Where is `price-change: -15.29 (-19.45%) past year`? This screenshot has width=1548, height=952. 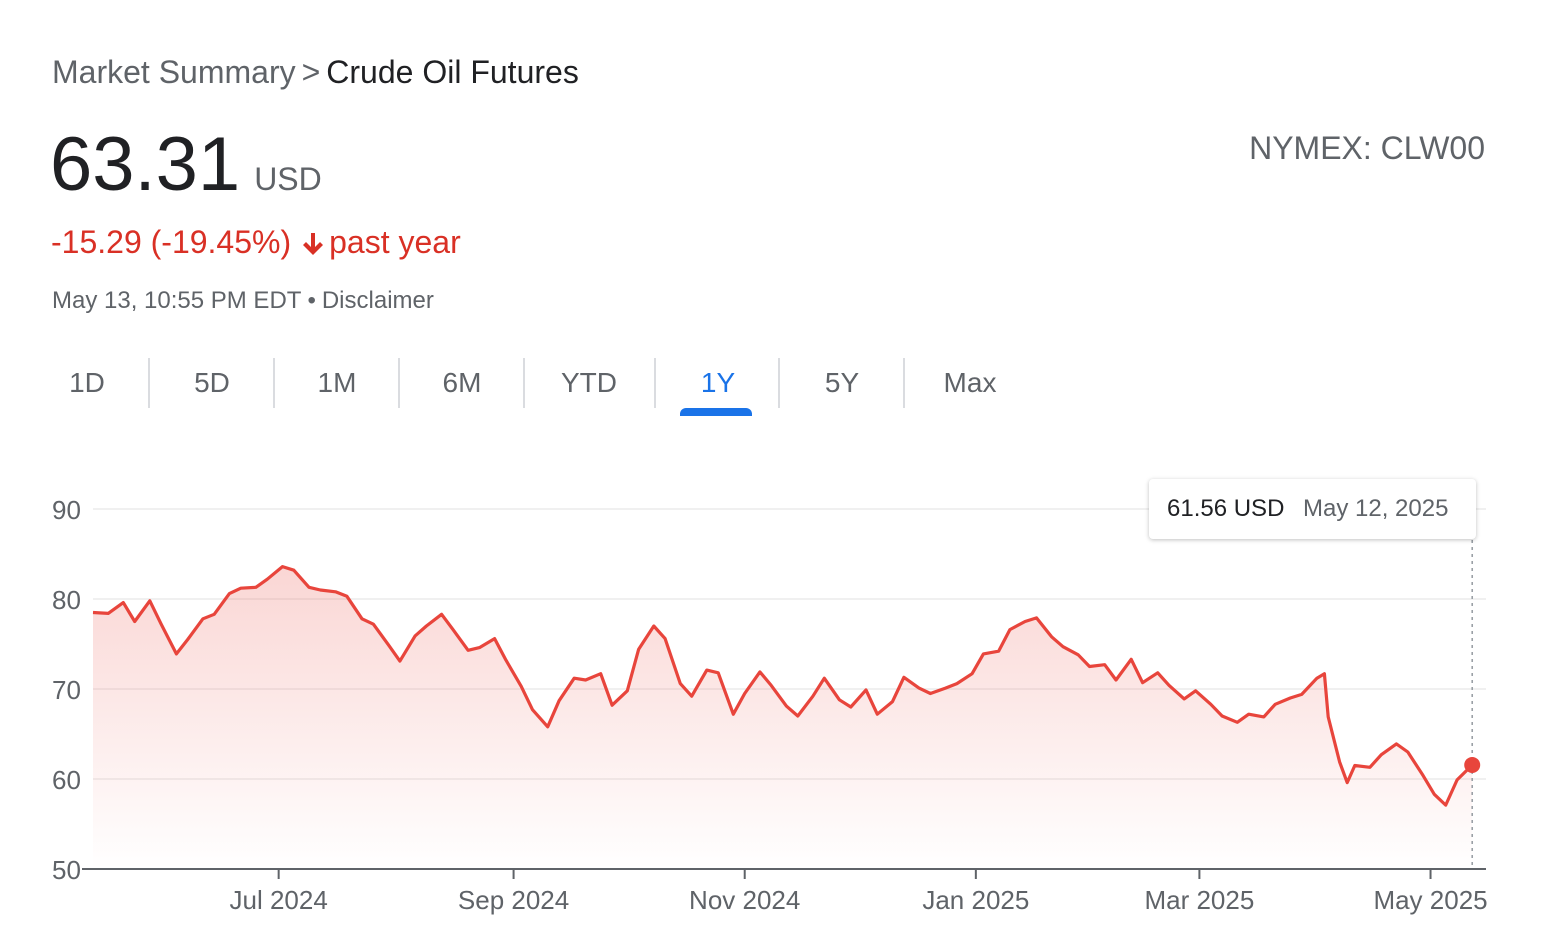
price-change: -15.29 (-19.45%) past year is located at coordinates (256, 242).